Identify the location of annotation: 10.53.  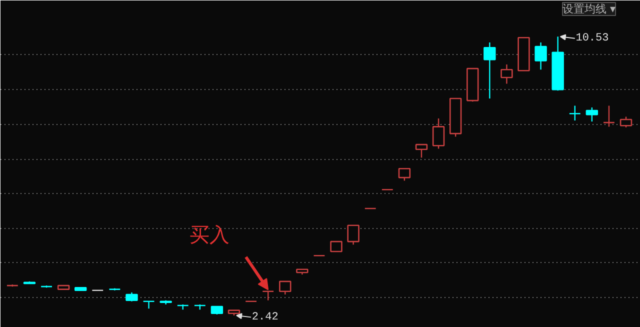
(592, 38).